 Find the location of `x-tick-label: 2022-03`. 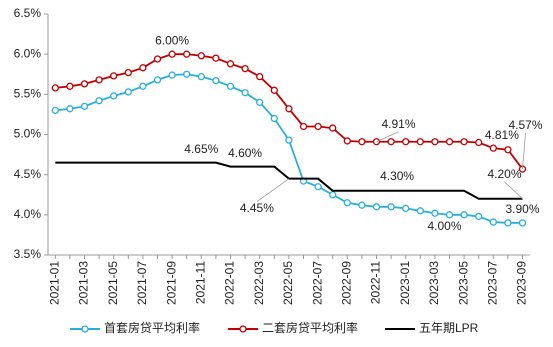

x-tick-label: 2022-03 is located at coordinates (259, 283).